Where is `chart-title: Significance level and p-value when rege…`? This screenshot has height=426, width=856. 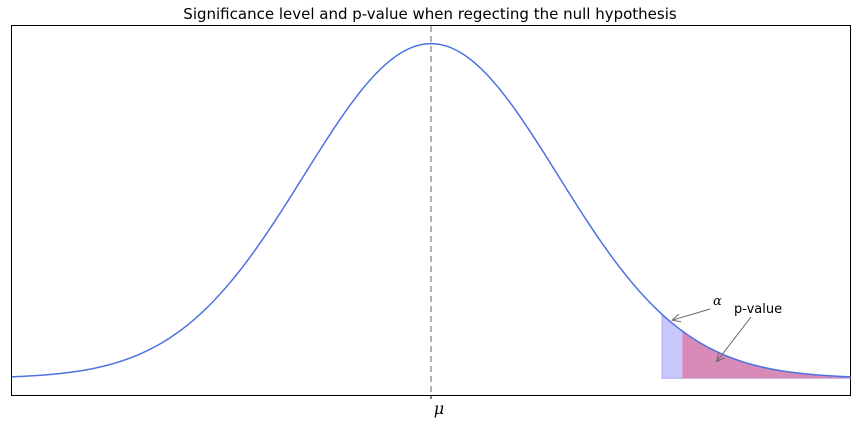
chart-title: Significance level and p-value when rege… is located at coordinates (430, 14).